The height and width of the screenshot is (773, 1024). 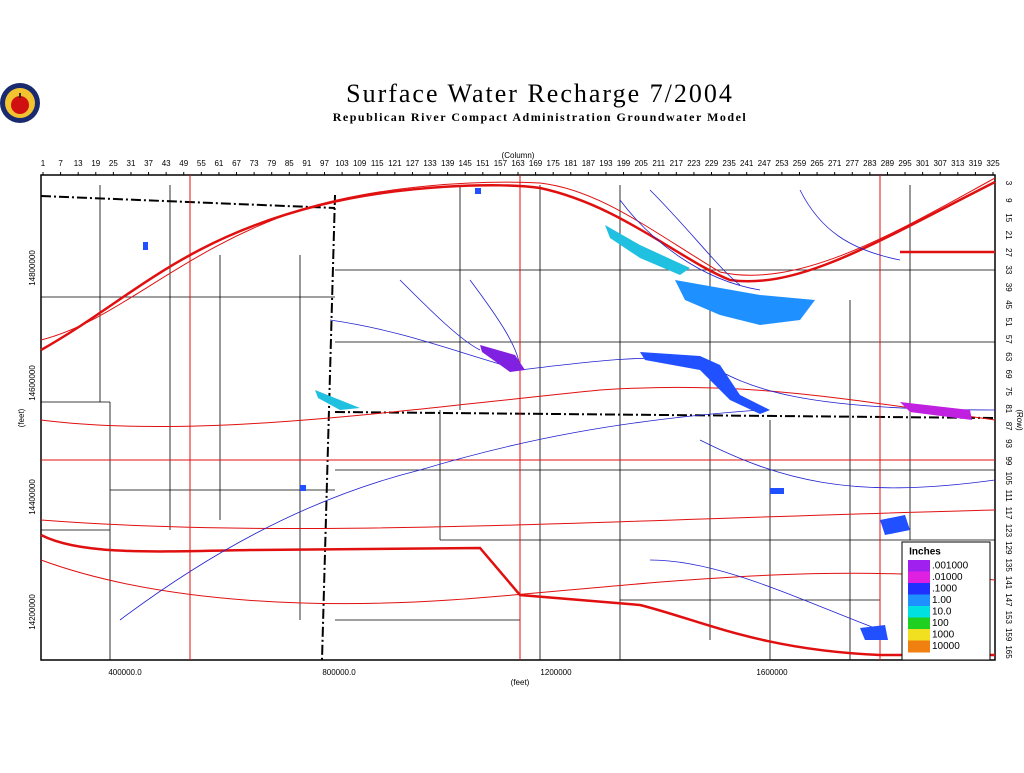 What do you see at coordinates (20, 103) in the screenshot?
I see `logo` at bounding box center [20, 103].